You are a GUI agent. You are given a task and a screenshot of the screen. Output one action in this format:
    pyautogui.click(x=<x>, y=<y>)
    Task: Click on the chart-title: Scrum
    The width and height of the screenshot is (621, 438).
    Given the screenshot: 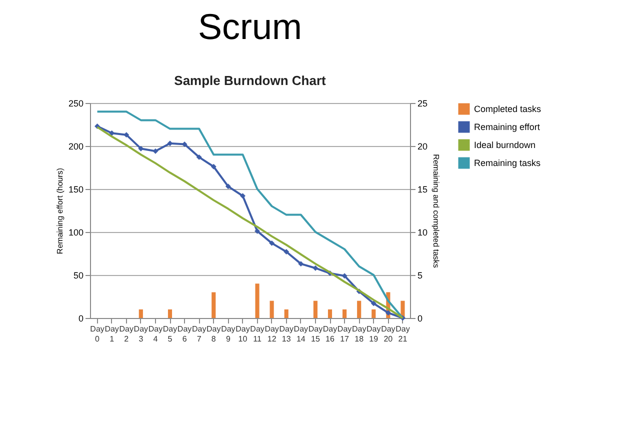 What is the action you would take?
    pyautogui.click(x=250, y=26)
    